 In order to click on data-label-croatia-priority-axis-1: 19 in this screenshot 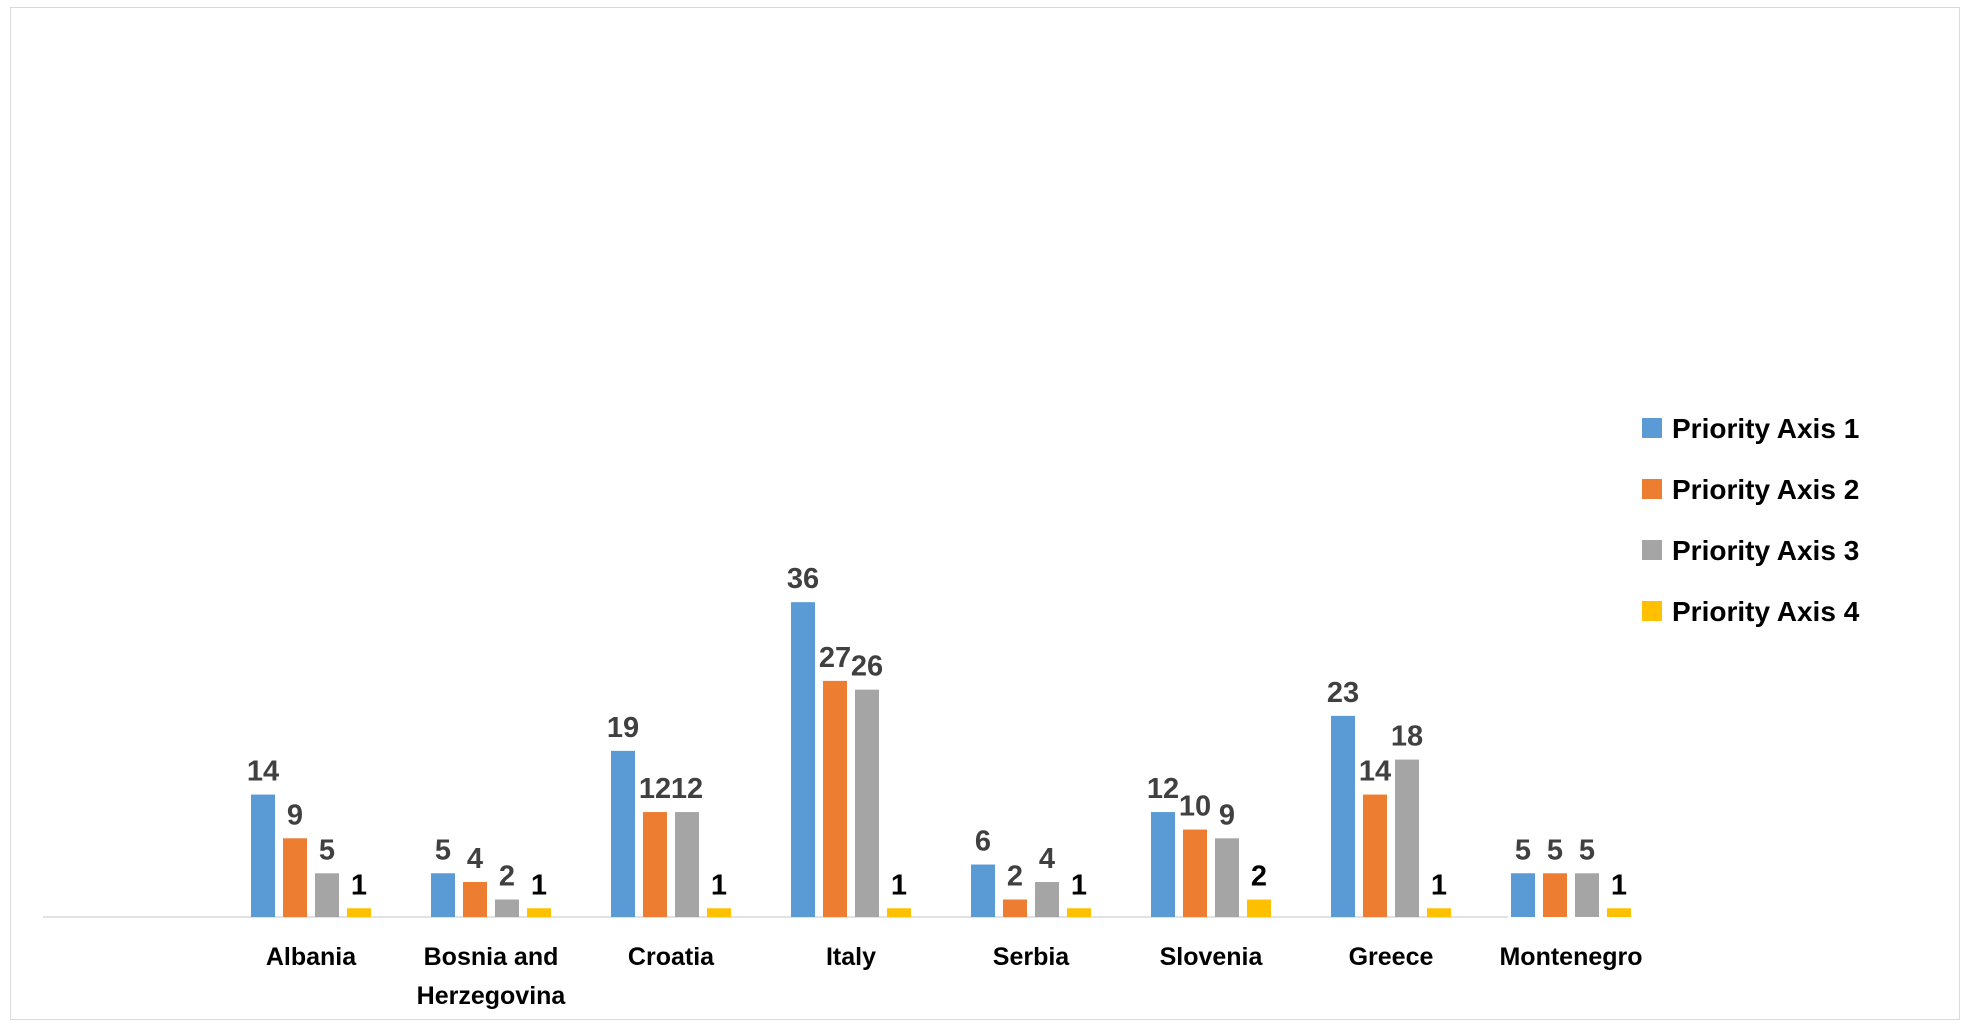, I will do `click(623, 728)`.